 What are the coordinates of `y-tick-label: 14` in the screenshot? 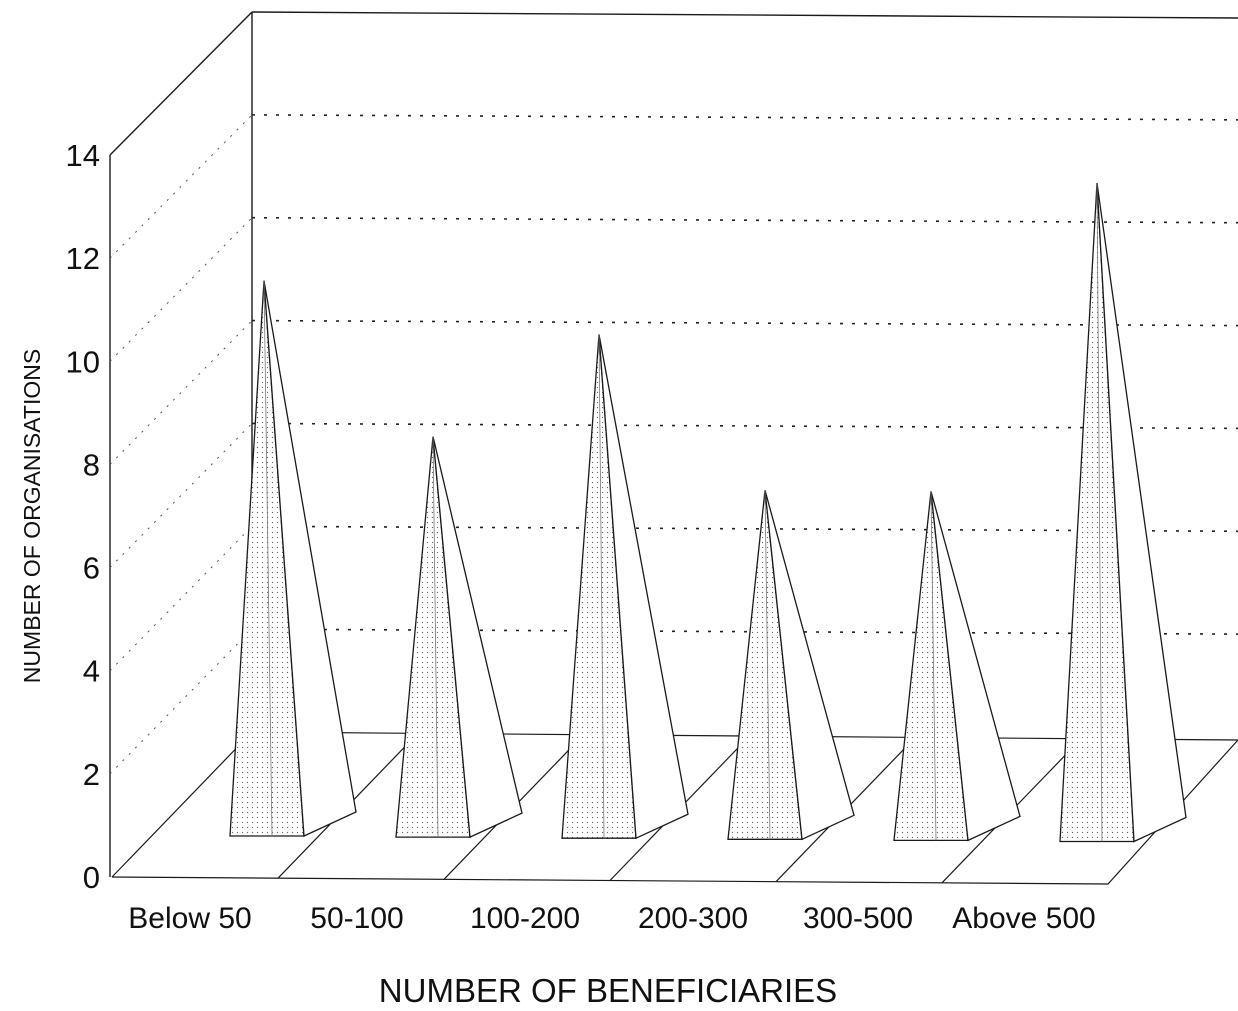 It's located at (83, 155).